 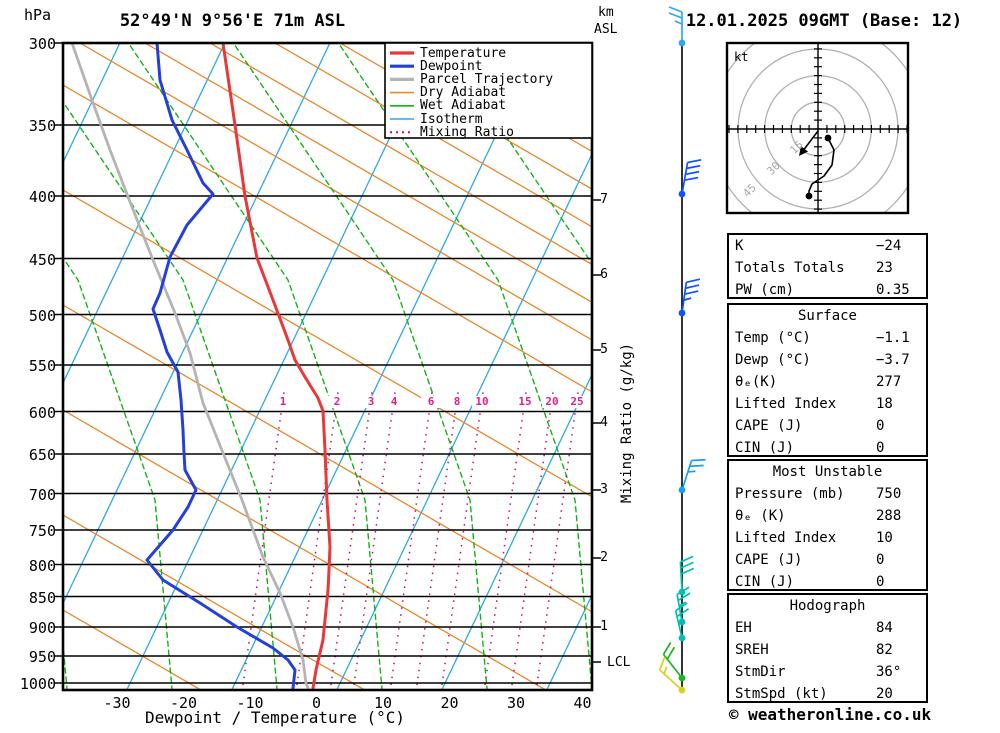 What do you see at coordinates (451, 119) in the screenshot?
I see `legend-entry-label: Isotherm` at bounding box center [451, 119].